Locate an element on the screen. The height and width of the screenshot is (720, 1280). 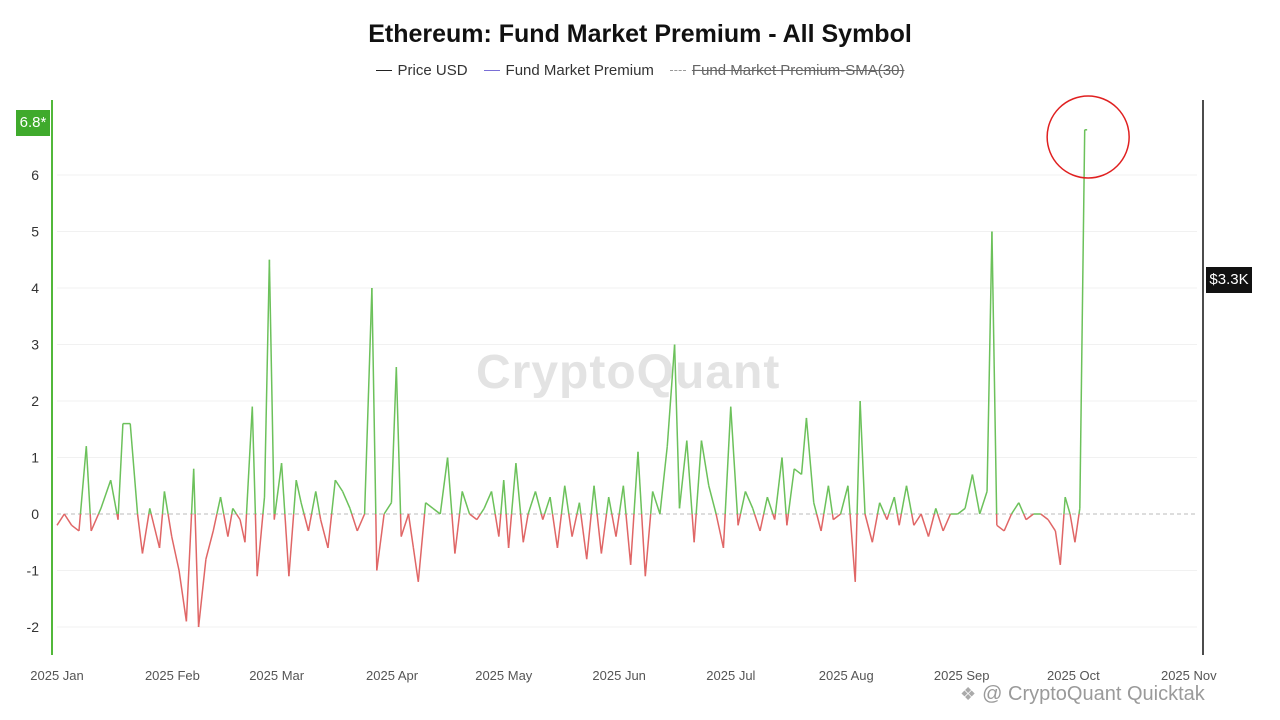
x-tick-label: 2025 Feb is located at coordinates (172, 675).